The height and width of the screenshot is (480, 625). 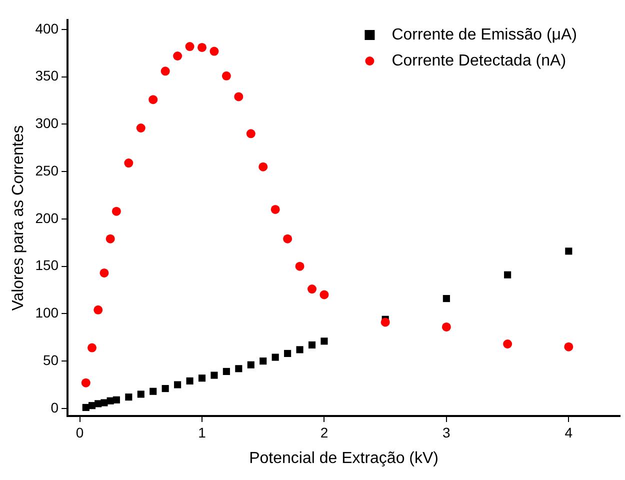 What do you see at coordinates (47, 170) in the screenshot?
I see `y-tick-label: 250` at bounding box center [47, 170].